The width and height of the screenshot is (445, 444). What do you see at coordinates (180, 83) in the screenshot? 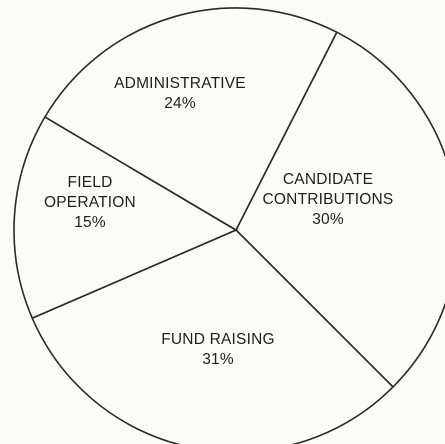
I see `slice-label: ADMINISTRATIVE` at bounding box center [180, 83].